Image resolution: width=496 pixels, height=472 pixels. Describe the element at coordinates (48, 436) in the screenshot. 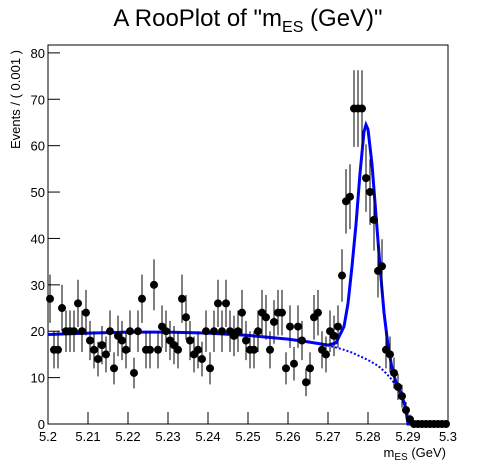

I see `x-tick-label: 5.2` at that location.